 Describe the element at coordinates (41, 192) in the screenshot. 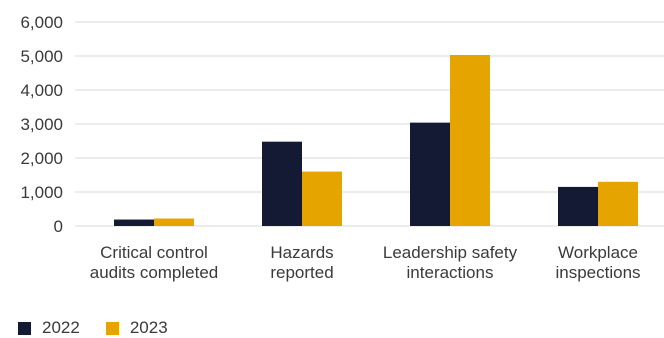

I see `y-tick-label: 1,000` at that location.